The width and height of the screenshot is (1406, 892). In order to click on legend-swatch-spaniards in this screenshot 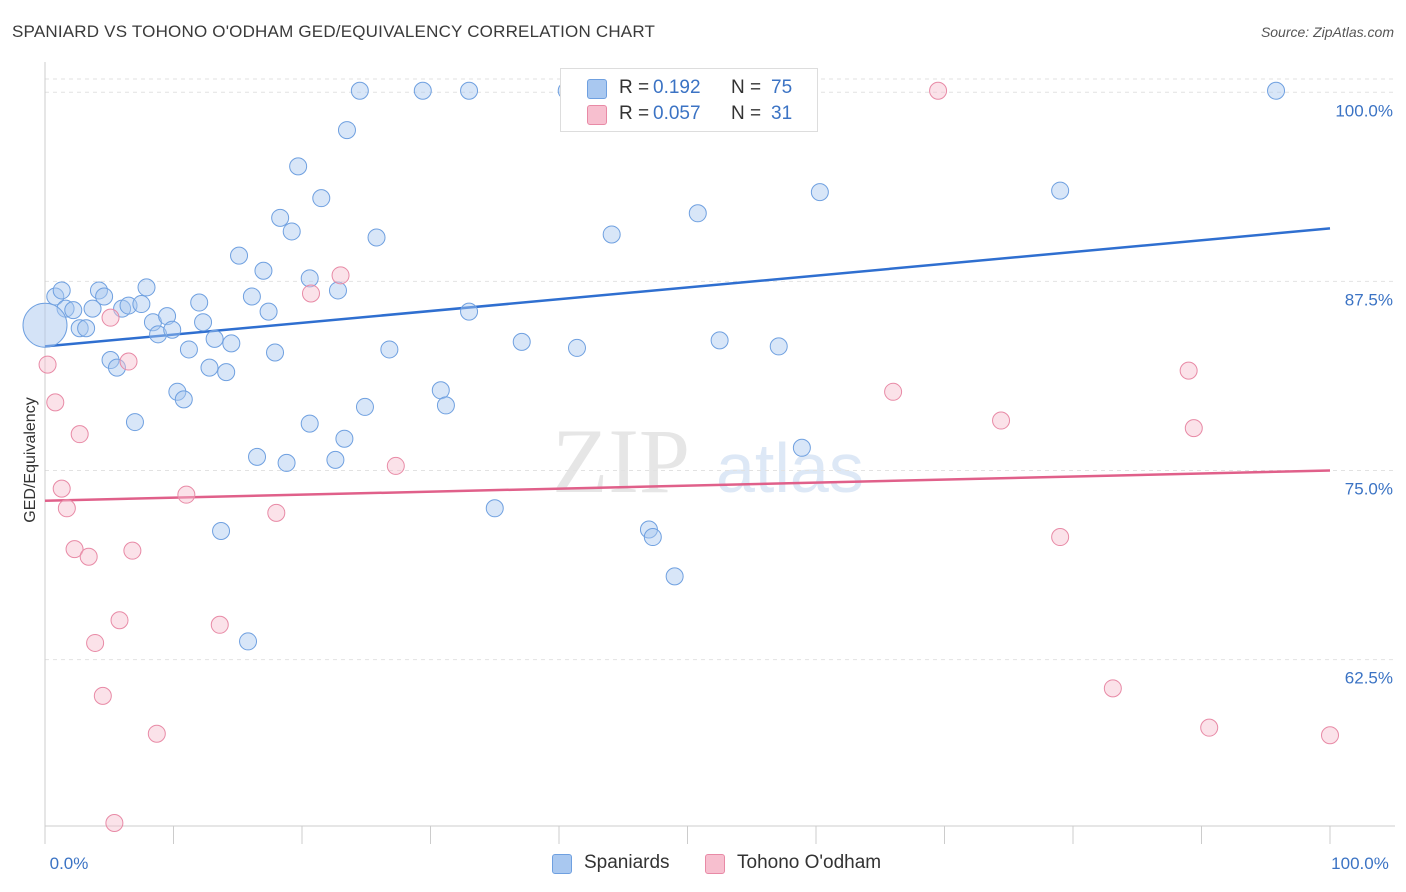, I will do `click(597, 89)`.